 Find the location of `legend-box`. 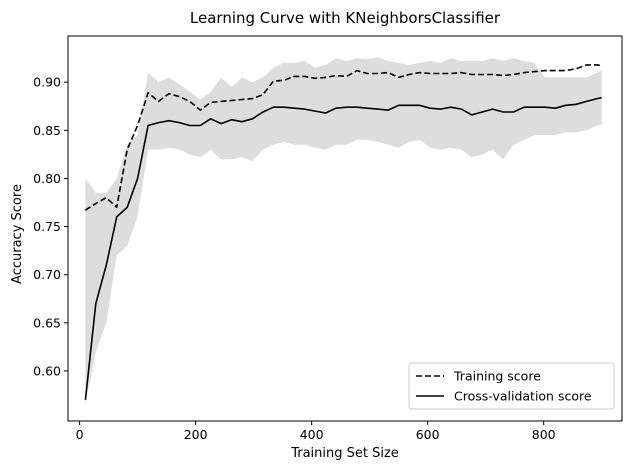

legend-box is located at coordinates (511, 386).